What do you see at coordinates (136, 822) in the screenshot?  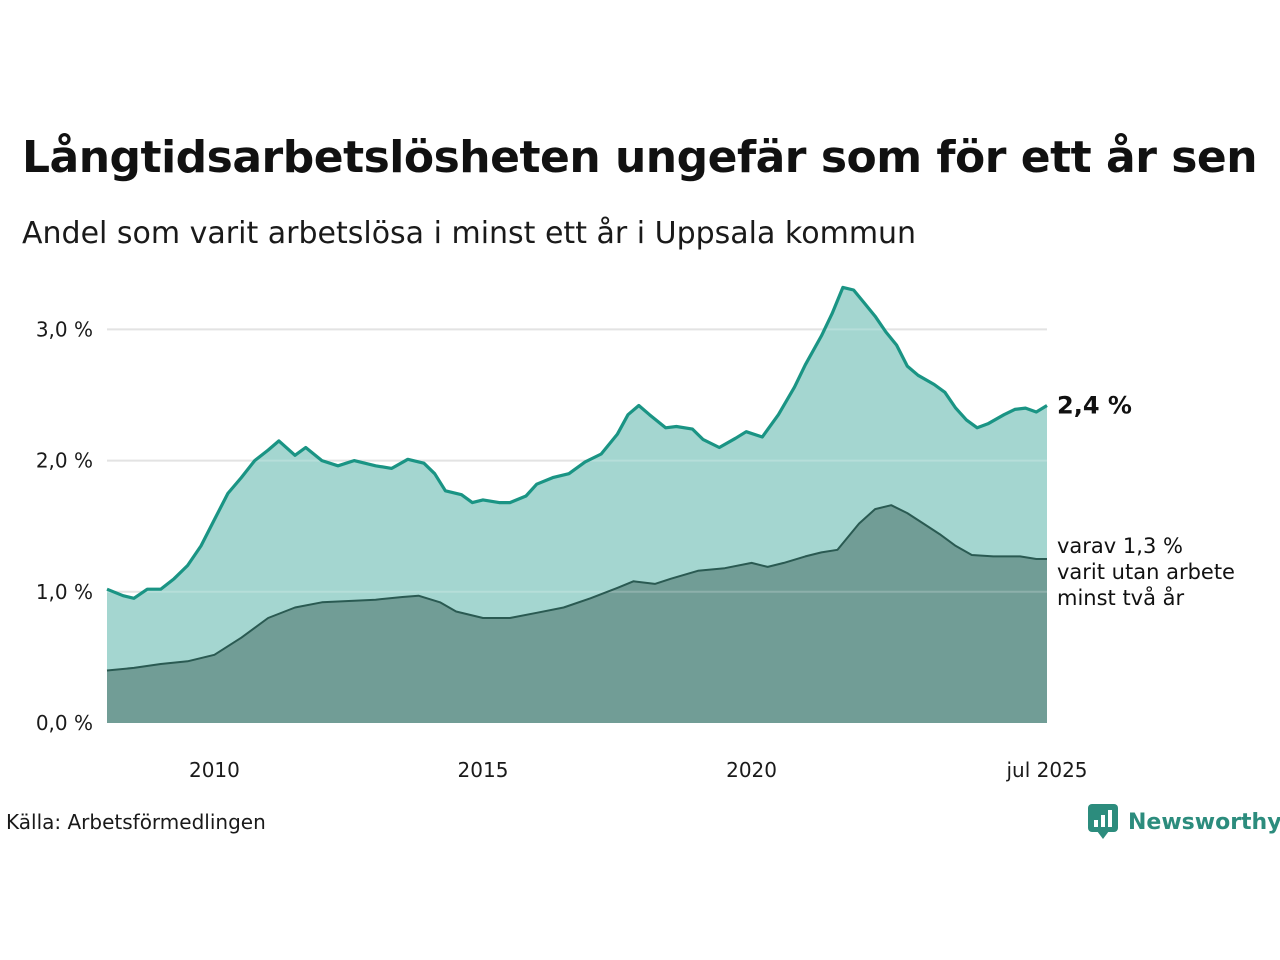 I see `source-note: Källa: Arbetsförmedlingen` at bounding box center [136, 822].